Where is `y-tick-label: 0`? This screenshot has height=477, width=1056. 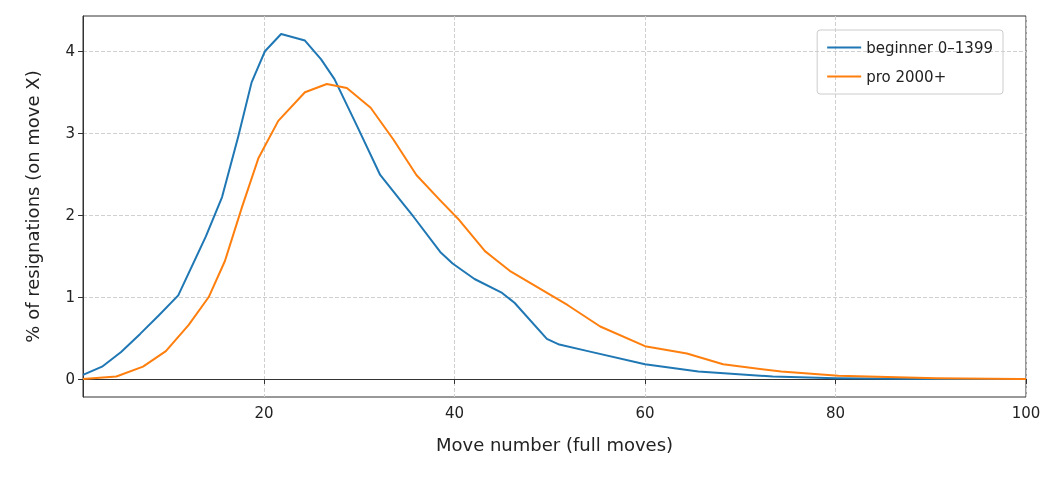
y-tick-label: 0 is located at coordinates (70, 378).